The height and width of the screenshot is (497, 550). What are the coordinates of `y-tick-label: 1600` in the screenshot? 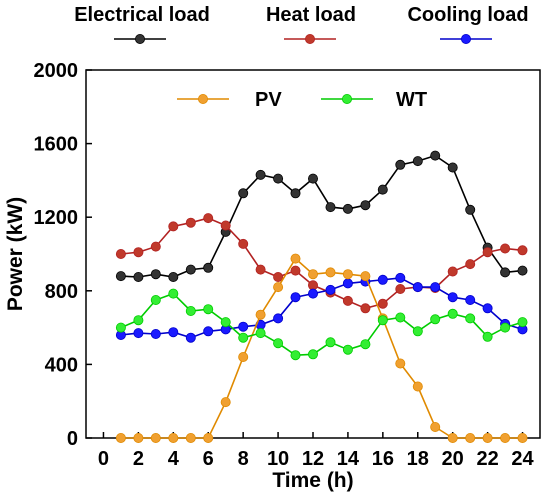 It's located at (56, 145).